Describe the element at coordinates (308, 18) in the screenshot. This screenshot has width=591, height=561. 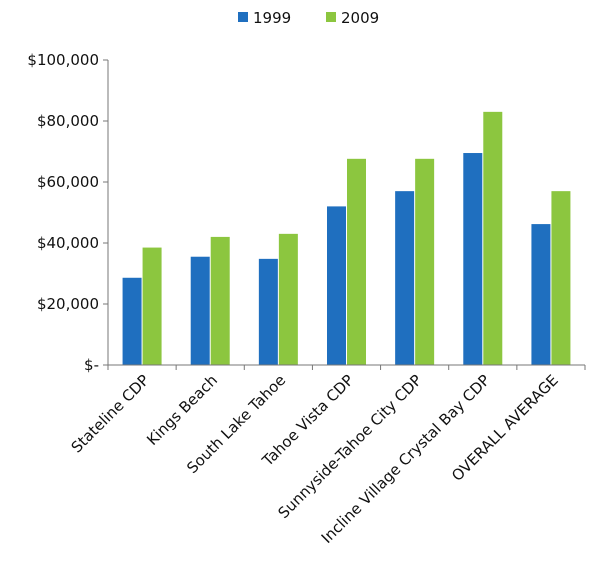
I see `chart-legend: 1999 2009` at that location.